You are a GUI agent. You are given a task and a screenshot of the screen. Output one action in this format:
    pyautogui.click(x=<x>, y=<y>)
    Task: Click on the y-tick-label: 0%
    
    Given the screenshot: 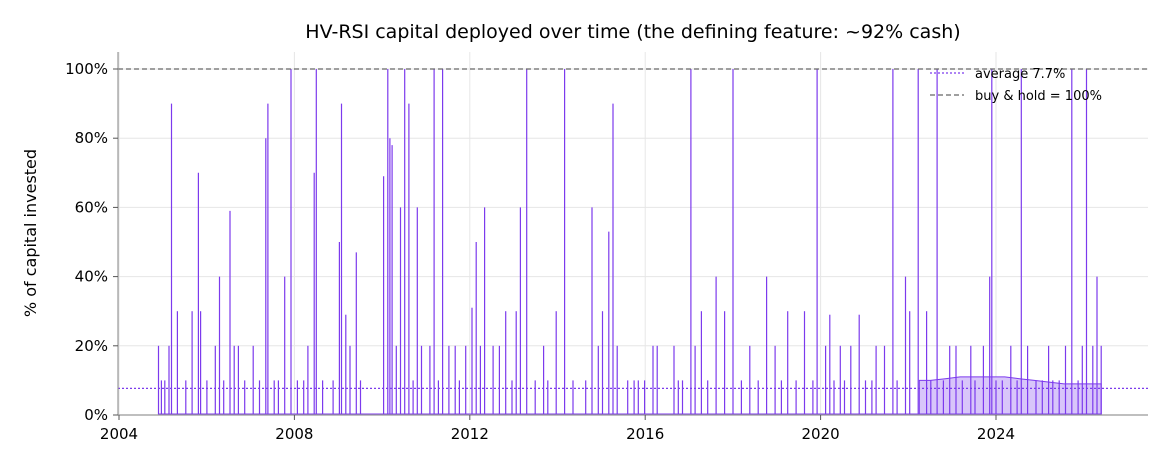 What is the action you would take?
    pyautogui.click(x=96, y=415)
    